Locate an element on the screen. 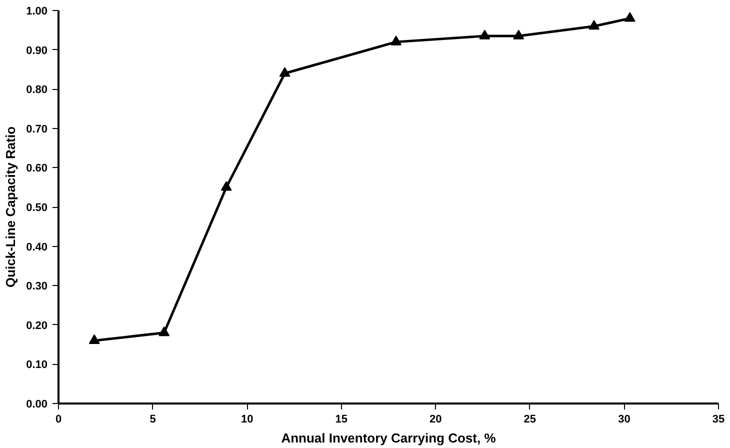 The image size is (730, 448). x-tick-label: 5 is located at coordinates (153, 420).